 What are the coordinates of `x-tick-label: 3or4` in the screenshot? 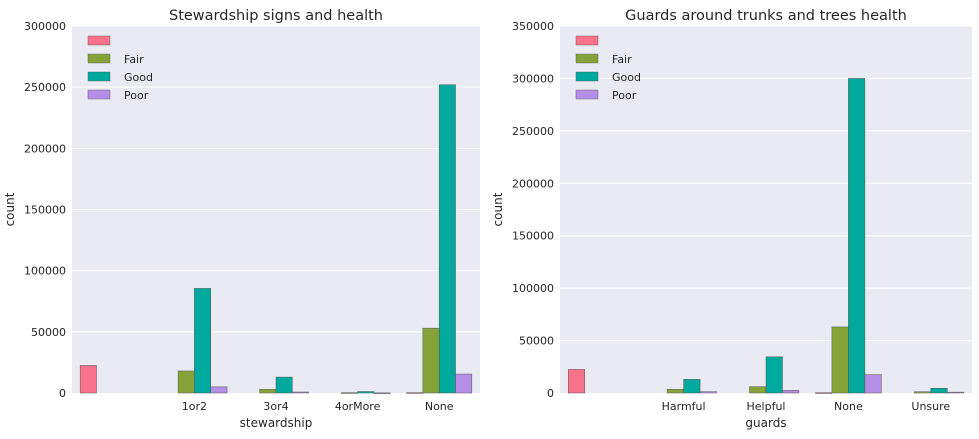 It's located at (275, 406).